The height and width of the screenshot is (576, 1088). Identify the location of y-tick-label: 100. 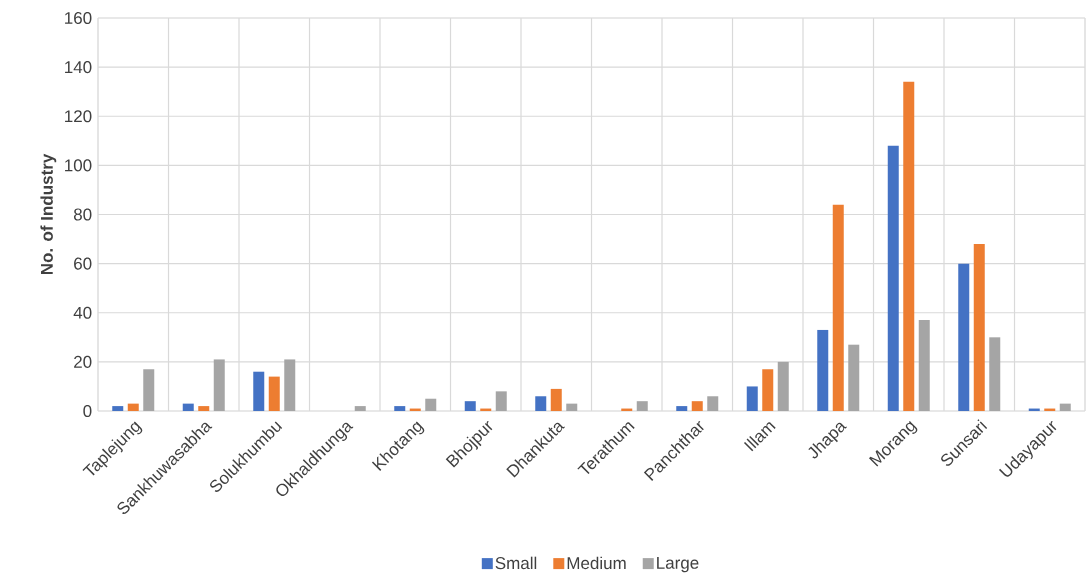
(78, 165).